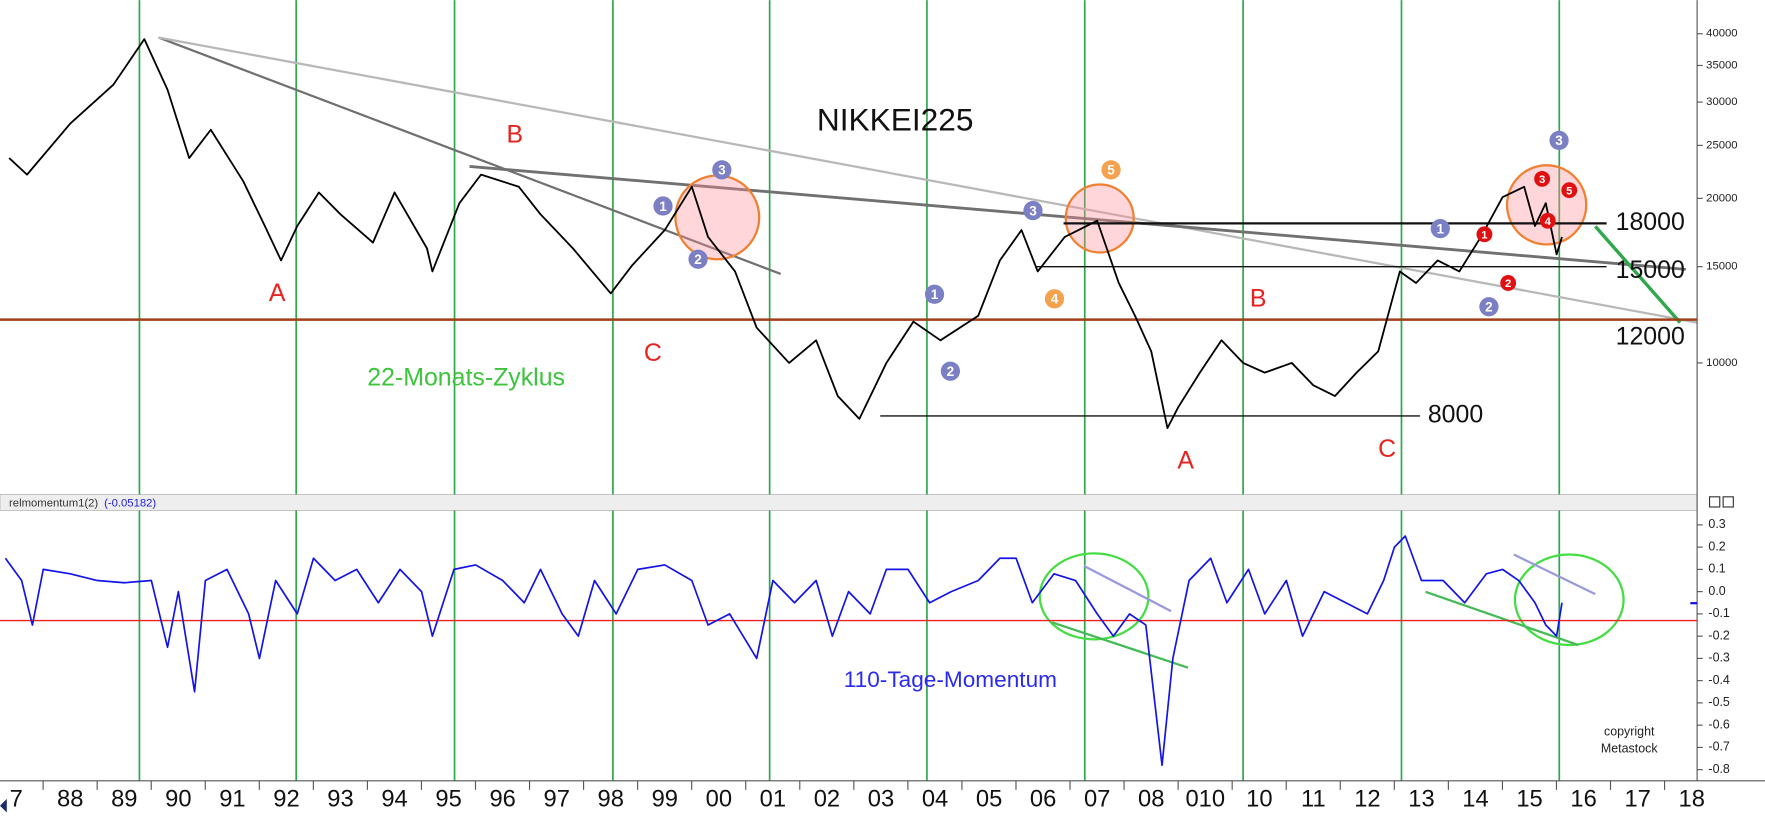  What do you see at coordinates (1259, 798) in the screenshot?
I see `x-tick-label: 10` at bounding box center [1259, 798].